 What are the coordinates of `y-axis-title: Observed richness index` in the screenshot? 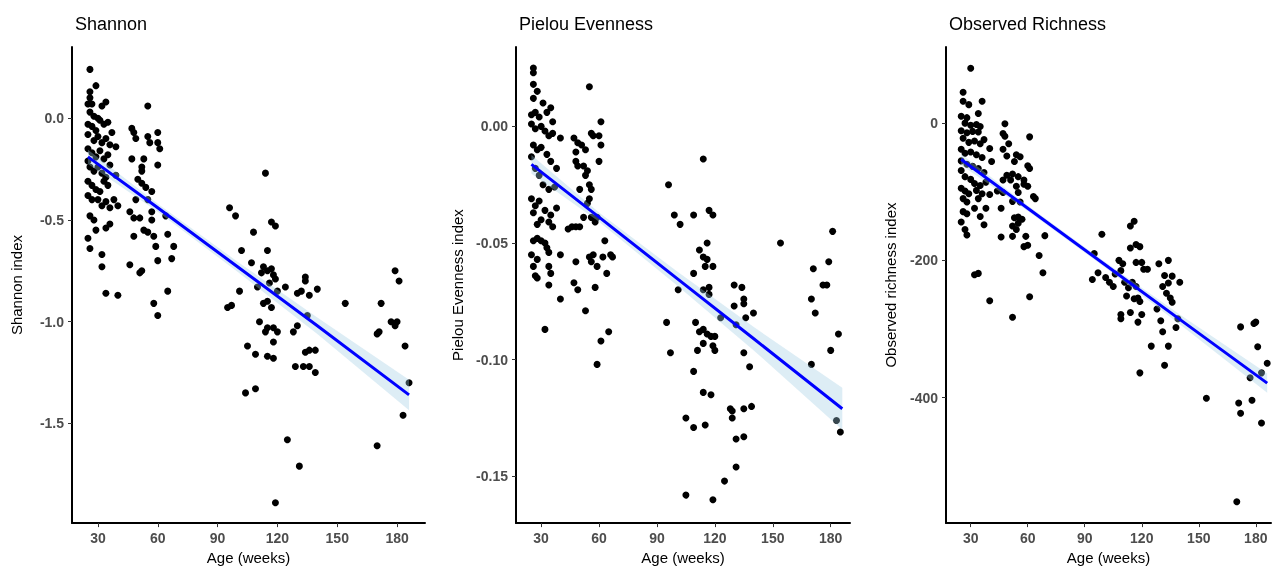 It's located at (890, 285).